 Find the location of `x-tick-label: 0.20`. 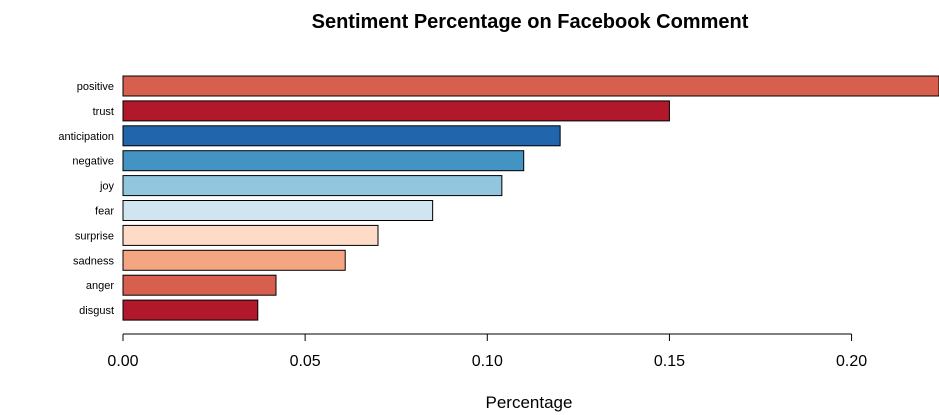

x-tick-label: 0.20 is located at coordinates (851, 361).